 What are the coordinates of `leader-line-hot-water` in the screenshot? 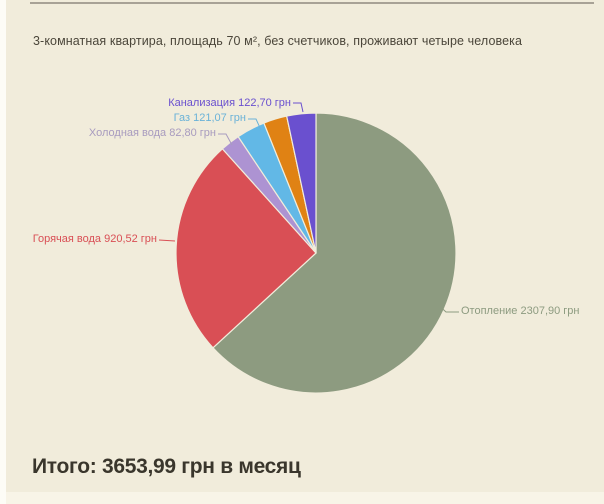 It's located at (167, 240).